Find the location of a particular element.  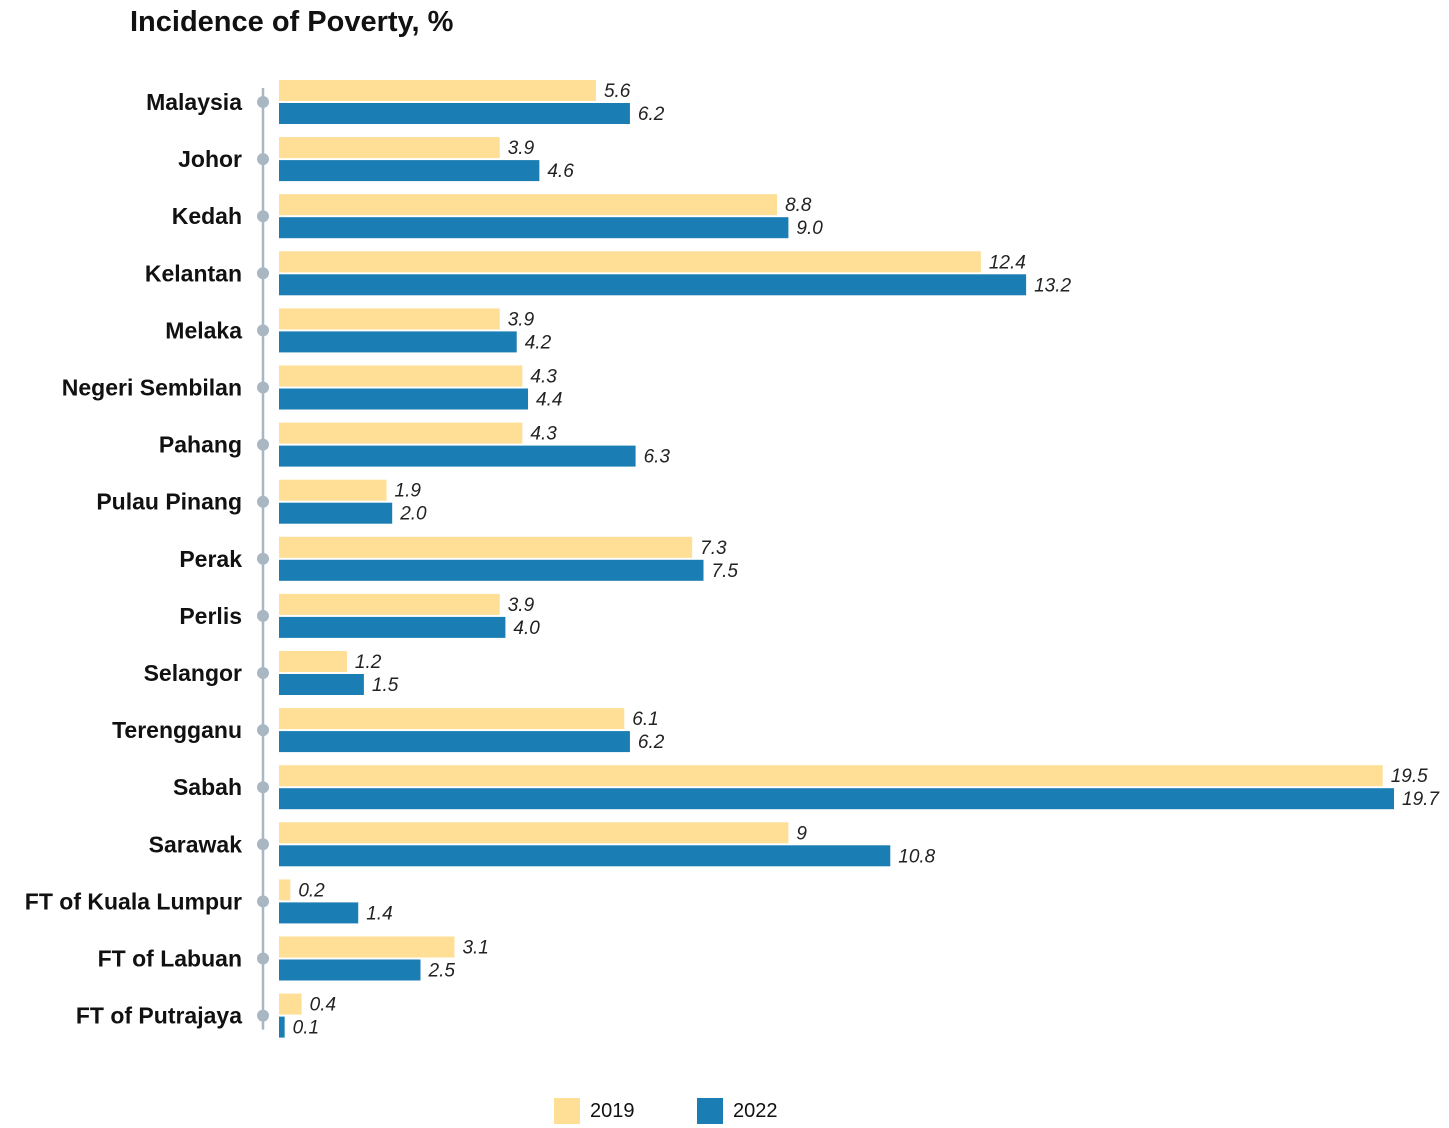

data-label-2019: 1.9 is located at coordinates (408, 491).